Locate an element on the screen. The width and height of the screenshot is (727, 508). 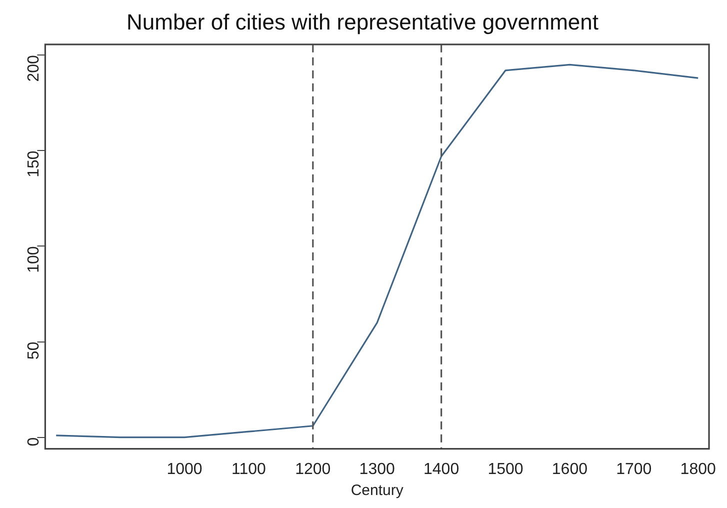
x-tick-label: 1700 is located at coordinates (634, 469).